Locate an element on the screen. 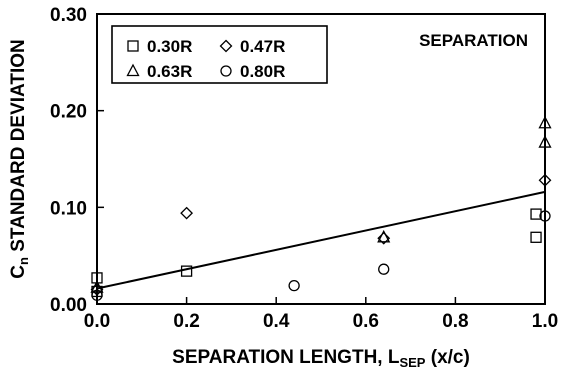  y-tick-label: 0.20 is located at coordinates (68, 112).